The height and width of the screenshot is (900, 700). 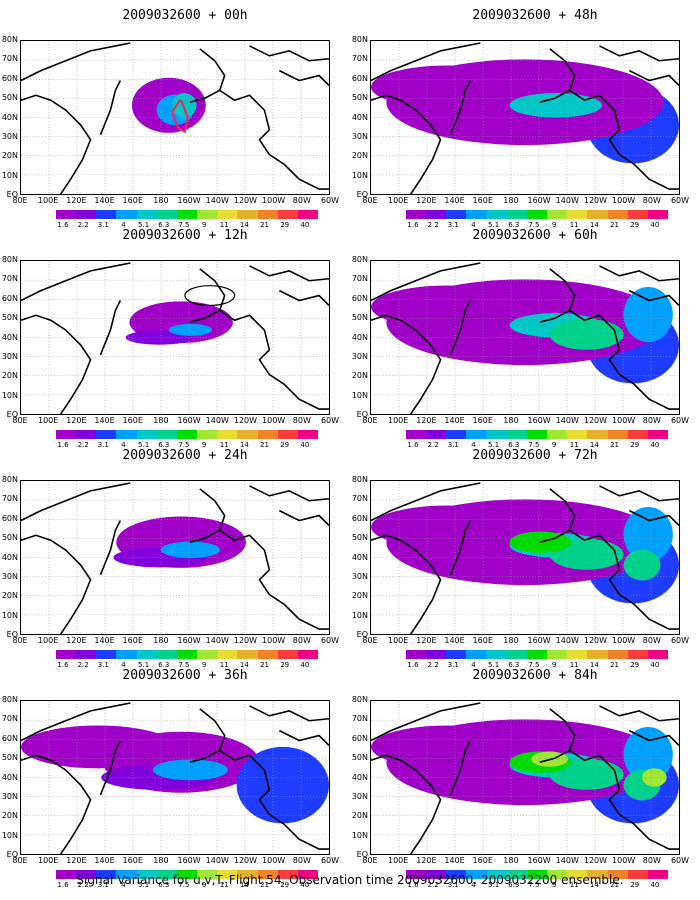 What do you see at coordinates (204, 225) in the screenshot?
I see `colorbar-label: 9` at bounding box center [204, 225].